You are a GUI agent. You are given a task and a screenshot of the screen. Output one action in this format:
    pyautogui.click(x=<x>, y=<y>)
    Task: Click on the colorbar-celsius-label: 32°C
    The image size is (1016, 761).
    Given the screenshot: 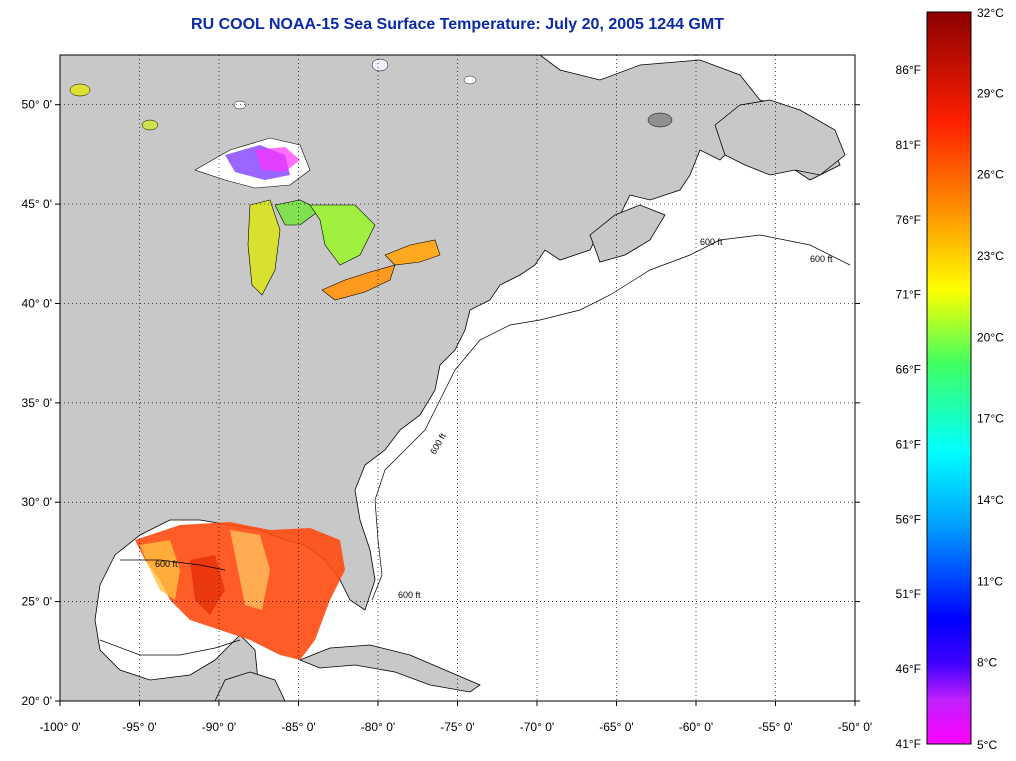 What is the action you would take?
    pyautogui.click(x=990, y=13)
    